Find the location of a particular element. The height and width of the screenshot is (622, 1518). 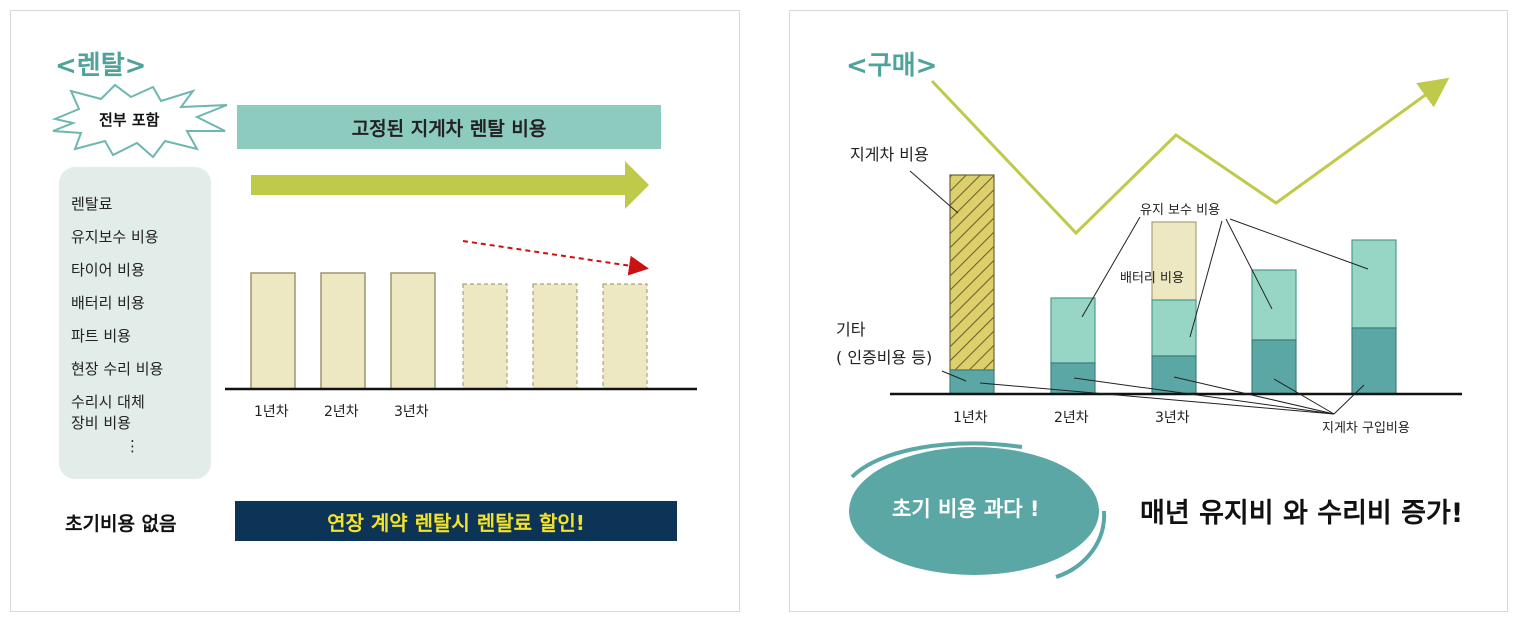

rental-year-label: 1년차 is located at coordinates (271, 412).